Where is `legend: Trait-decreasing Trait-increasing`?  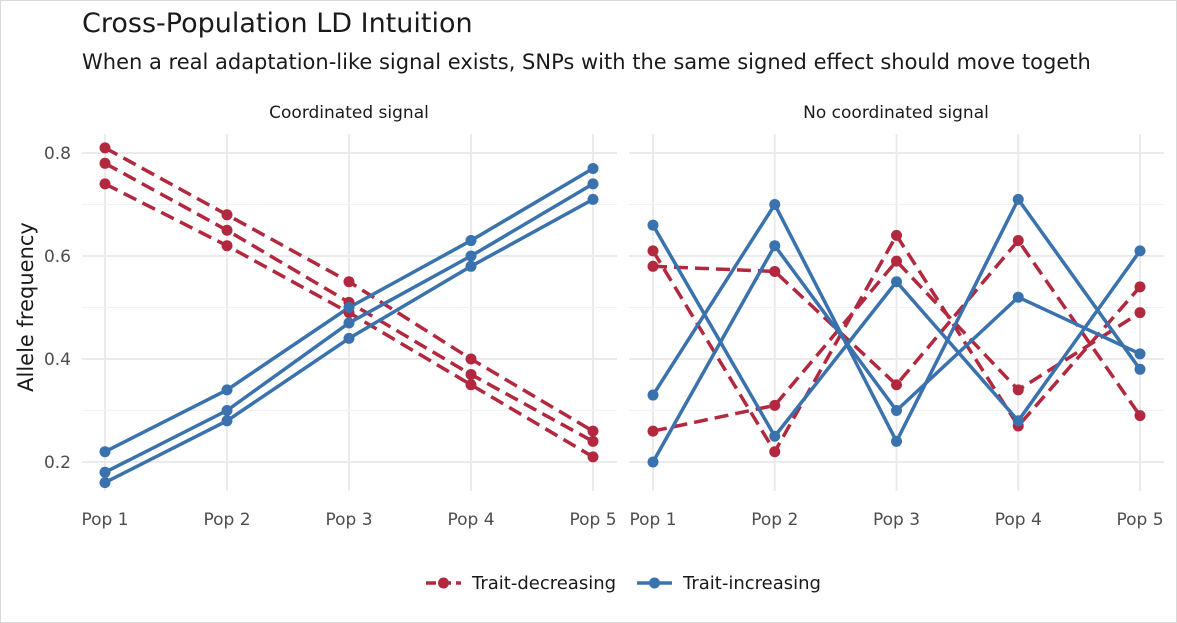 legend: Trait-decreasing Trait-increasing is located at coordinates (623, 583).